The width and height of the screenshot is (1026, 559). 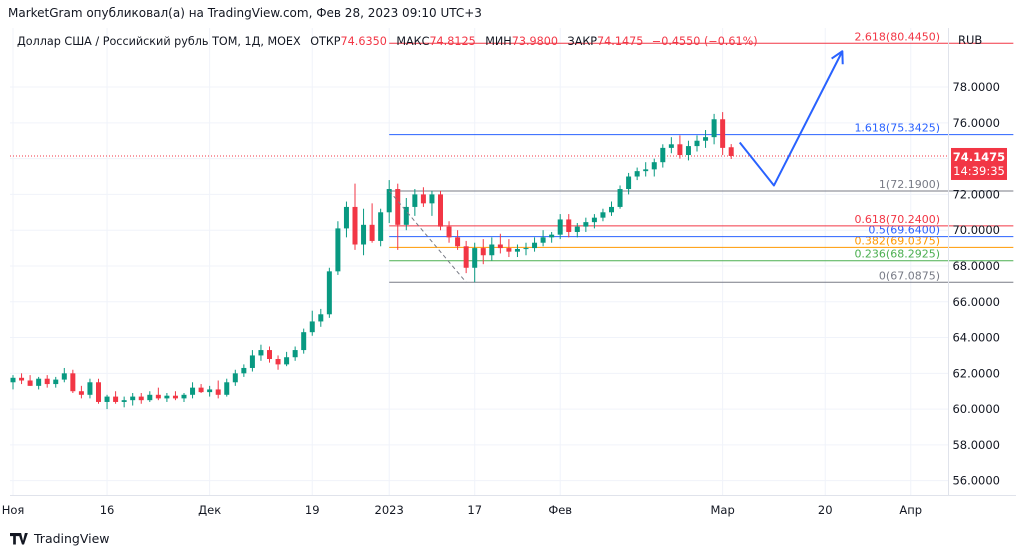 What do you see at coordinates (462, 510) in the screenshot?
I see `time-axis: Ноя 16 Дек 19 2023 17 Фев Мар 20 Апр` at bounding box center [462, 510].